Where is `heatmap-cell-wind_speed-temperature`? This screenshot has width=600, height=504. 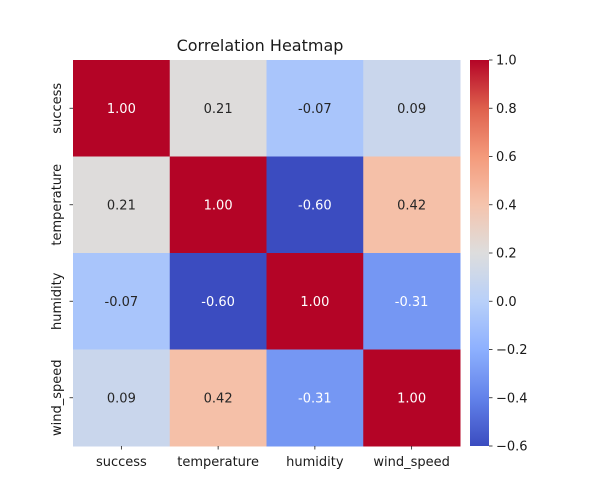 heatmap-cell-wind_speed-temperature is located at coordinates (218, 398).